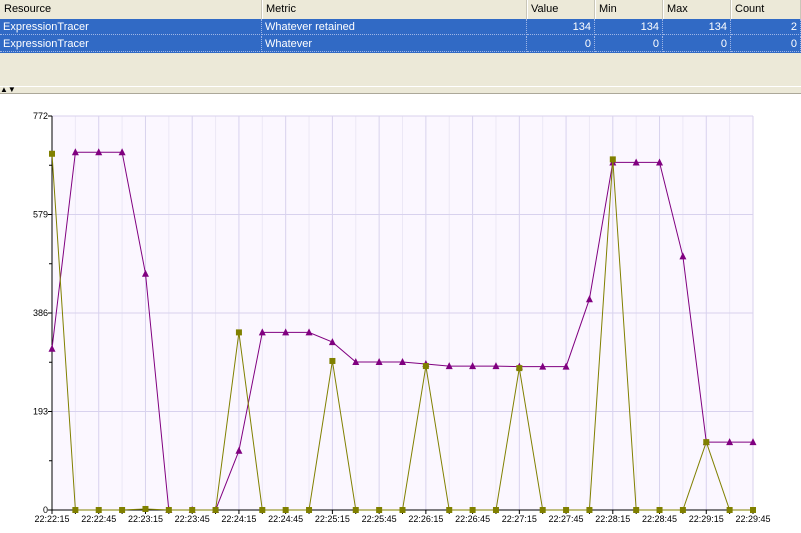 The image size is (801, 533). What do you see at coordinates (752, 519) in the screenshot?
I see `x-tick-label: 22:29:45` at bounding box center [752, 519].